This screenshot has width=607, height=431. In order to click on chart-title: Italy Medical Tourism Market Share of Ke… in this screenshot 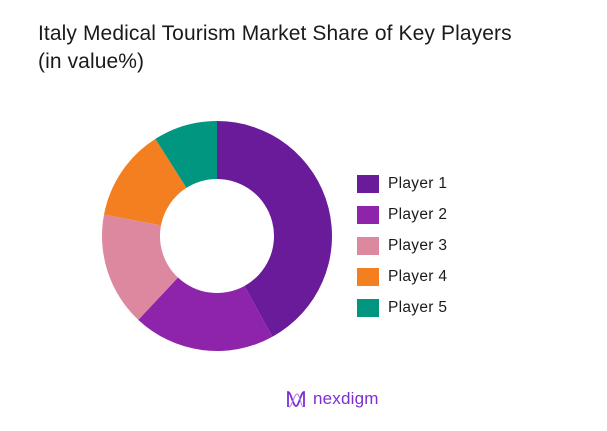, I will do `click(318, 48)`.